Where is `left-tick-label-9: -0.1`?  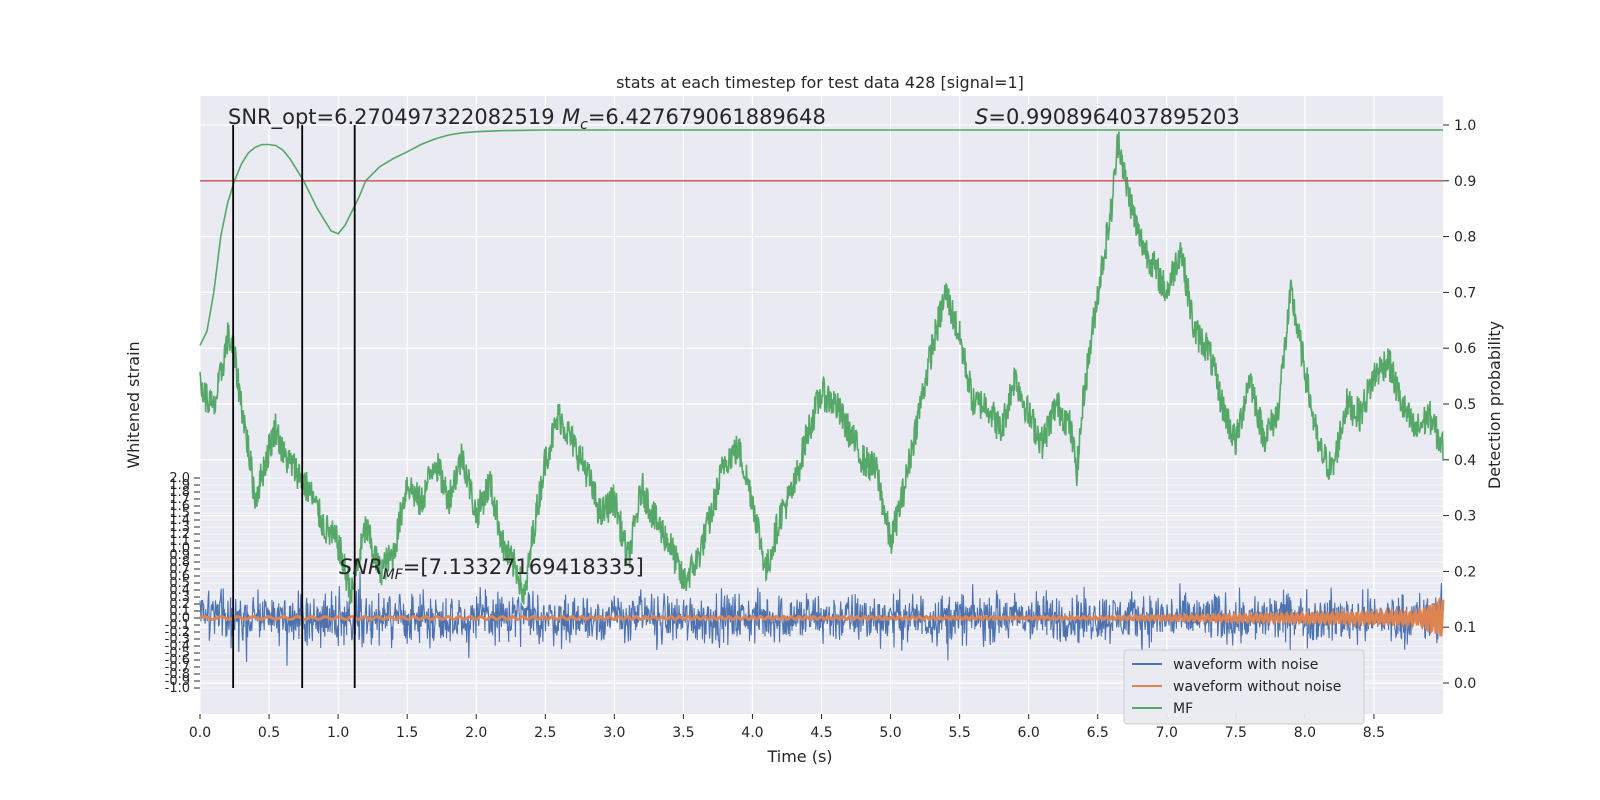 left-tick-label-9: -0.1 is located at coordinates (177, 625).